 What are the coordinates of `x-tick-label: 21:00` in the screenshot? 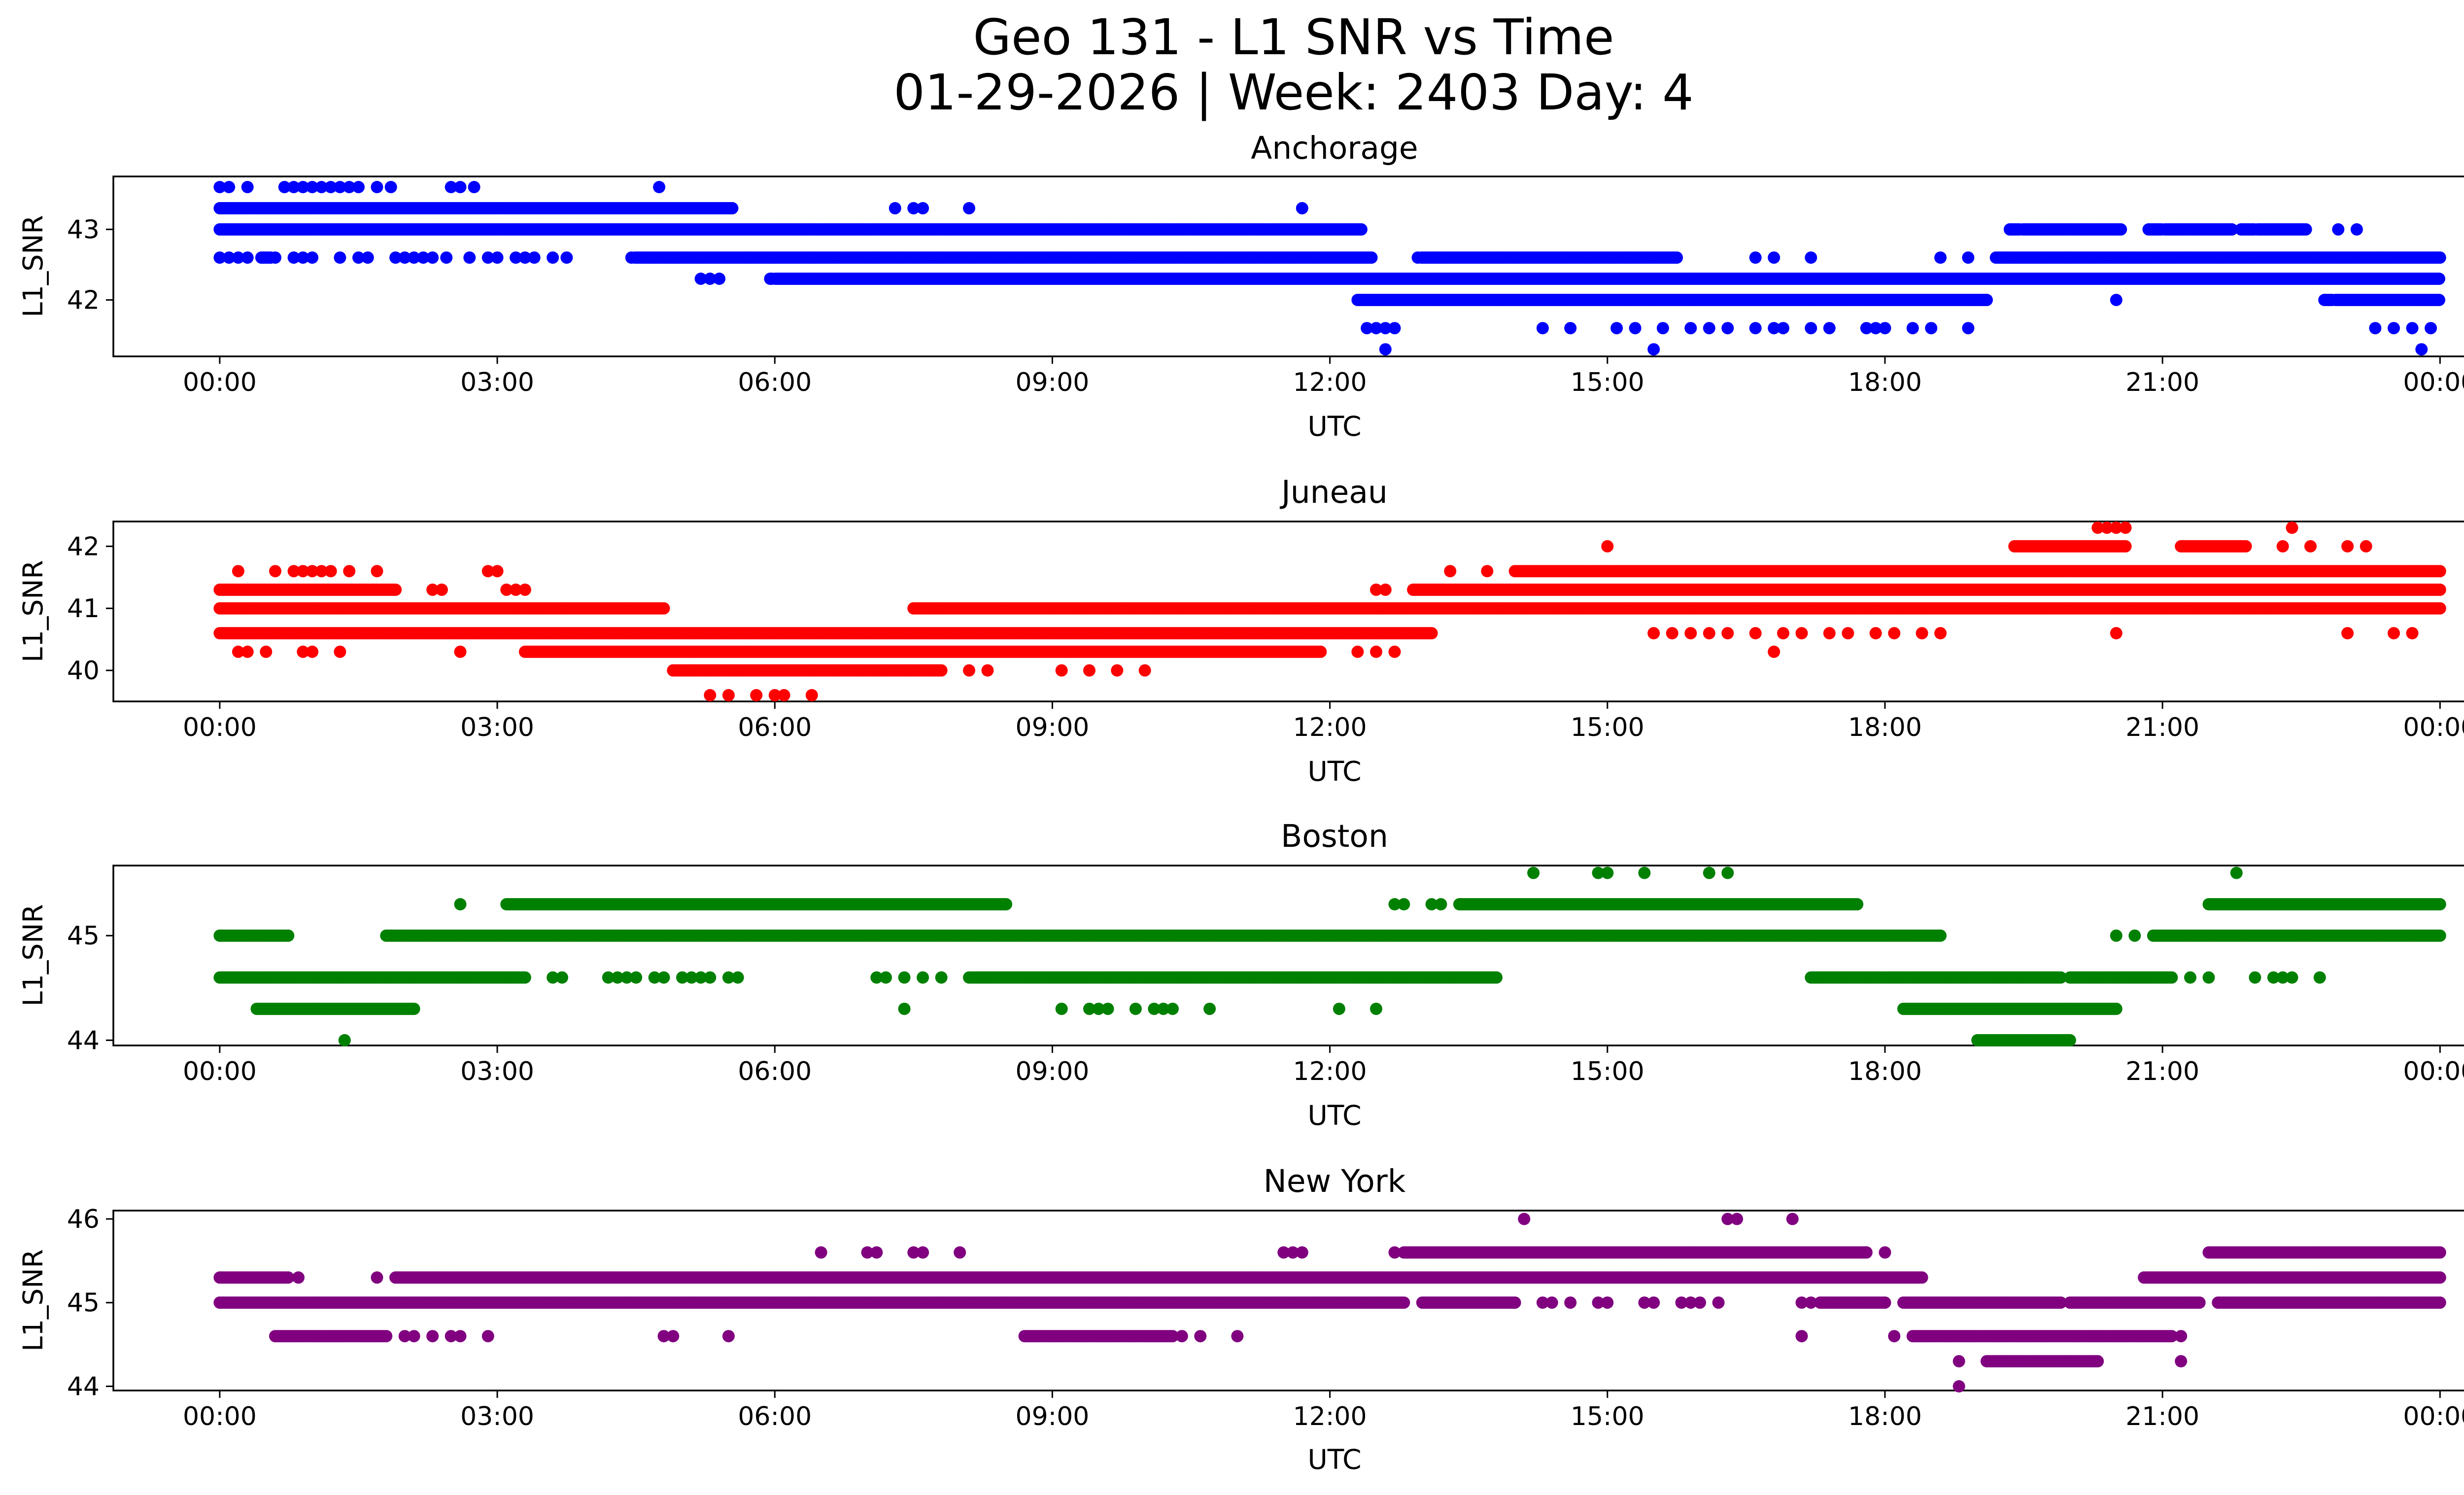 It's located at (2162, 382).